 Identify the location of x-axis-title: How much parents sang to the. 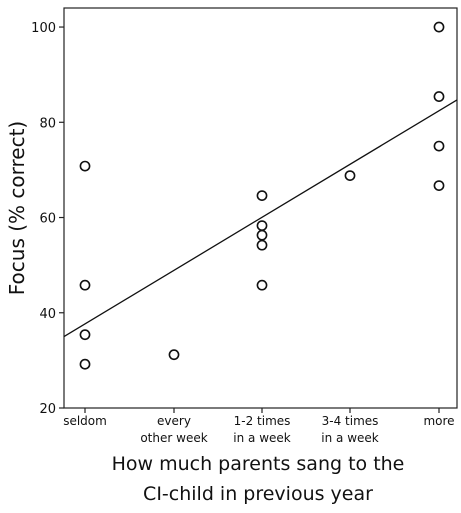
(258, 464).